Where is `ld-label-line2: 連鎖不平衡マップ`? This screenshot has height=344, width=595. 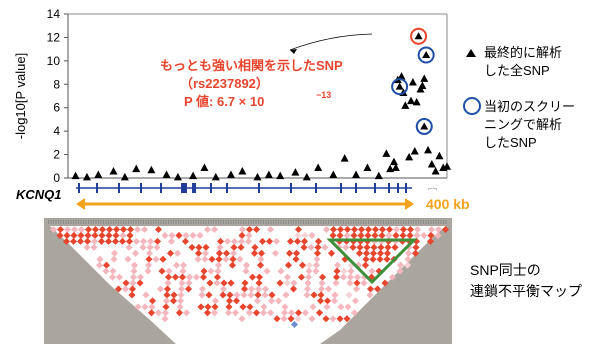
ld-label-line2: 連鎖不平衡マップ is located at coordinates (526, 291).